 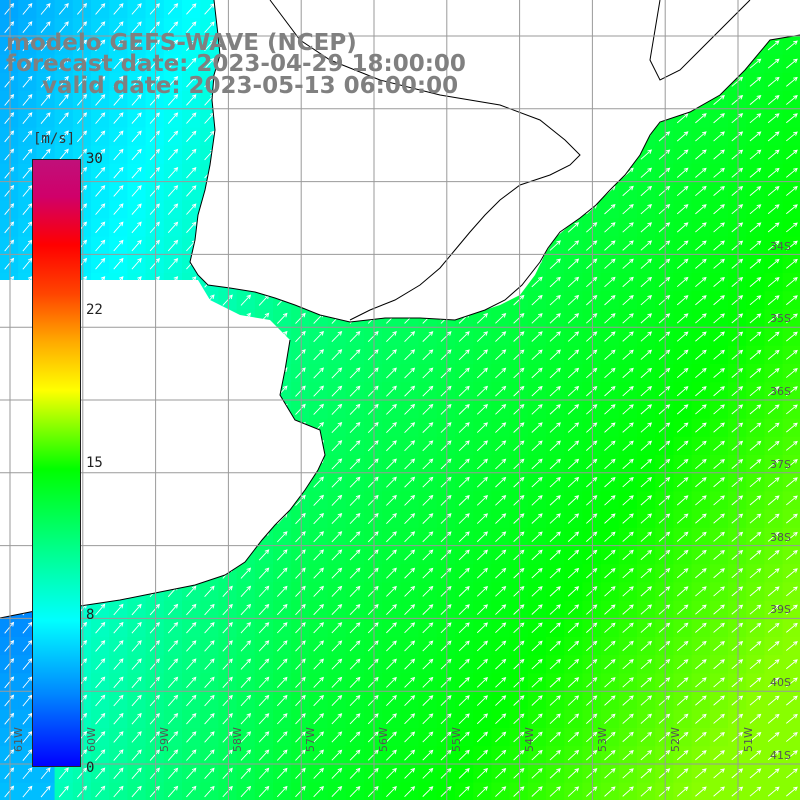 What do you see at coordinates (56, 463) in the screenshot?
I see `colorbar` at bounding box center [56, 463].